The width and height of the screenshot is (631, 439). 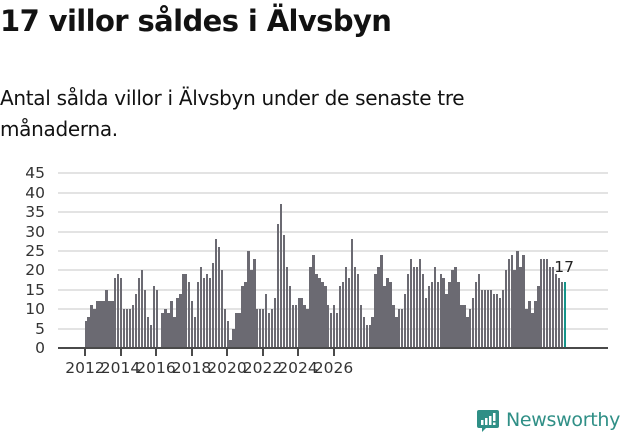 I want to click on y-tick-label: 20, so click(x=35, y=270).